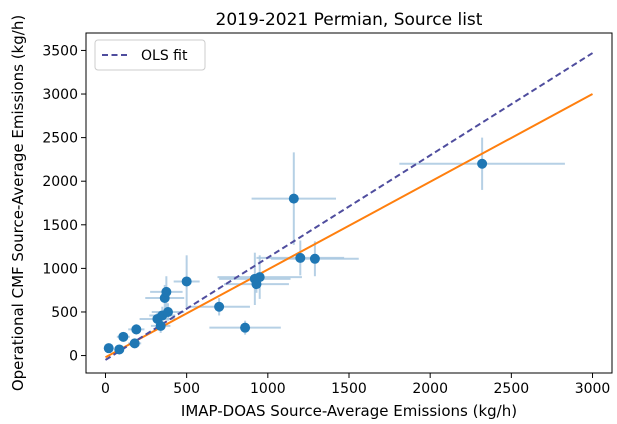  What do you see at coordinates (60, 51) in the screenshot?
I see `y-tick-label-3500: 3500` at bounding box center [60, 51].